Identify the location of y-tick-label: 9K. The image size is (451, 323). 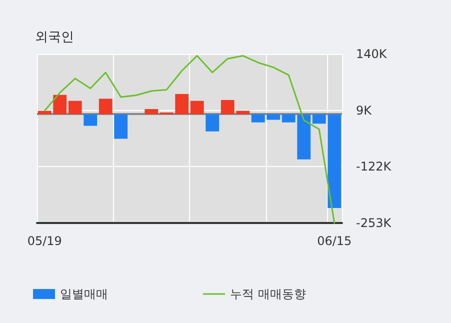
(364, 110).